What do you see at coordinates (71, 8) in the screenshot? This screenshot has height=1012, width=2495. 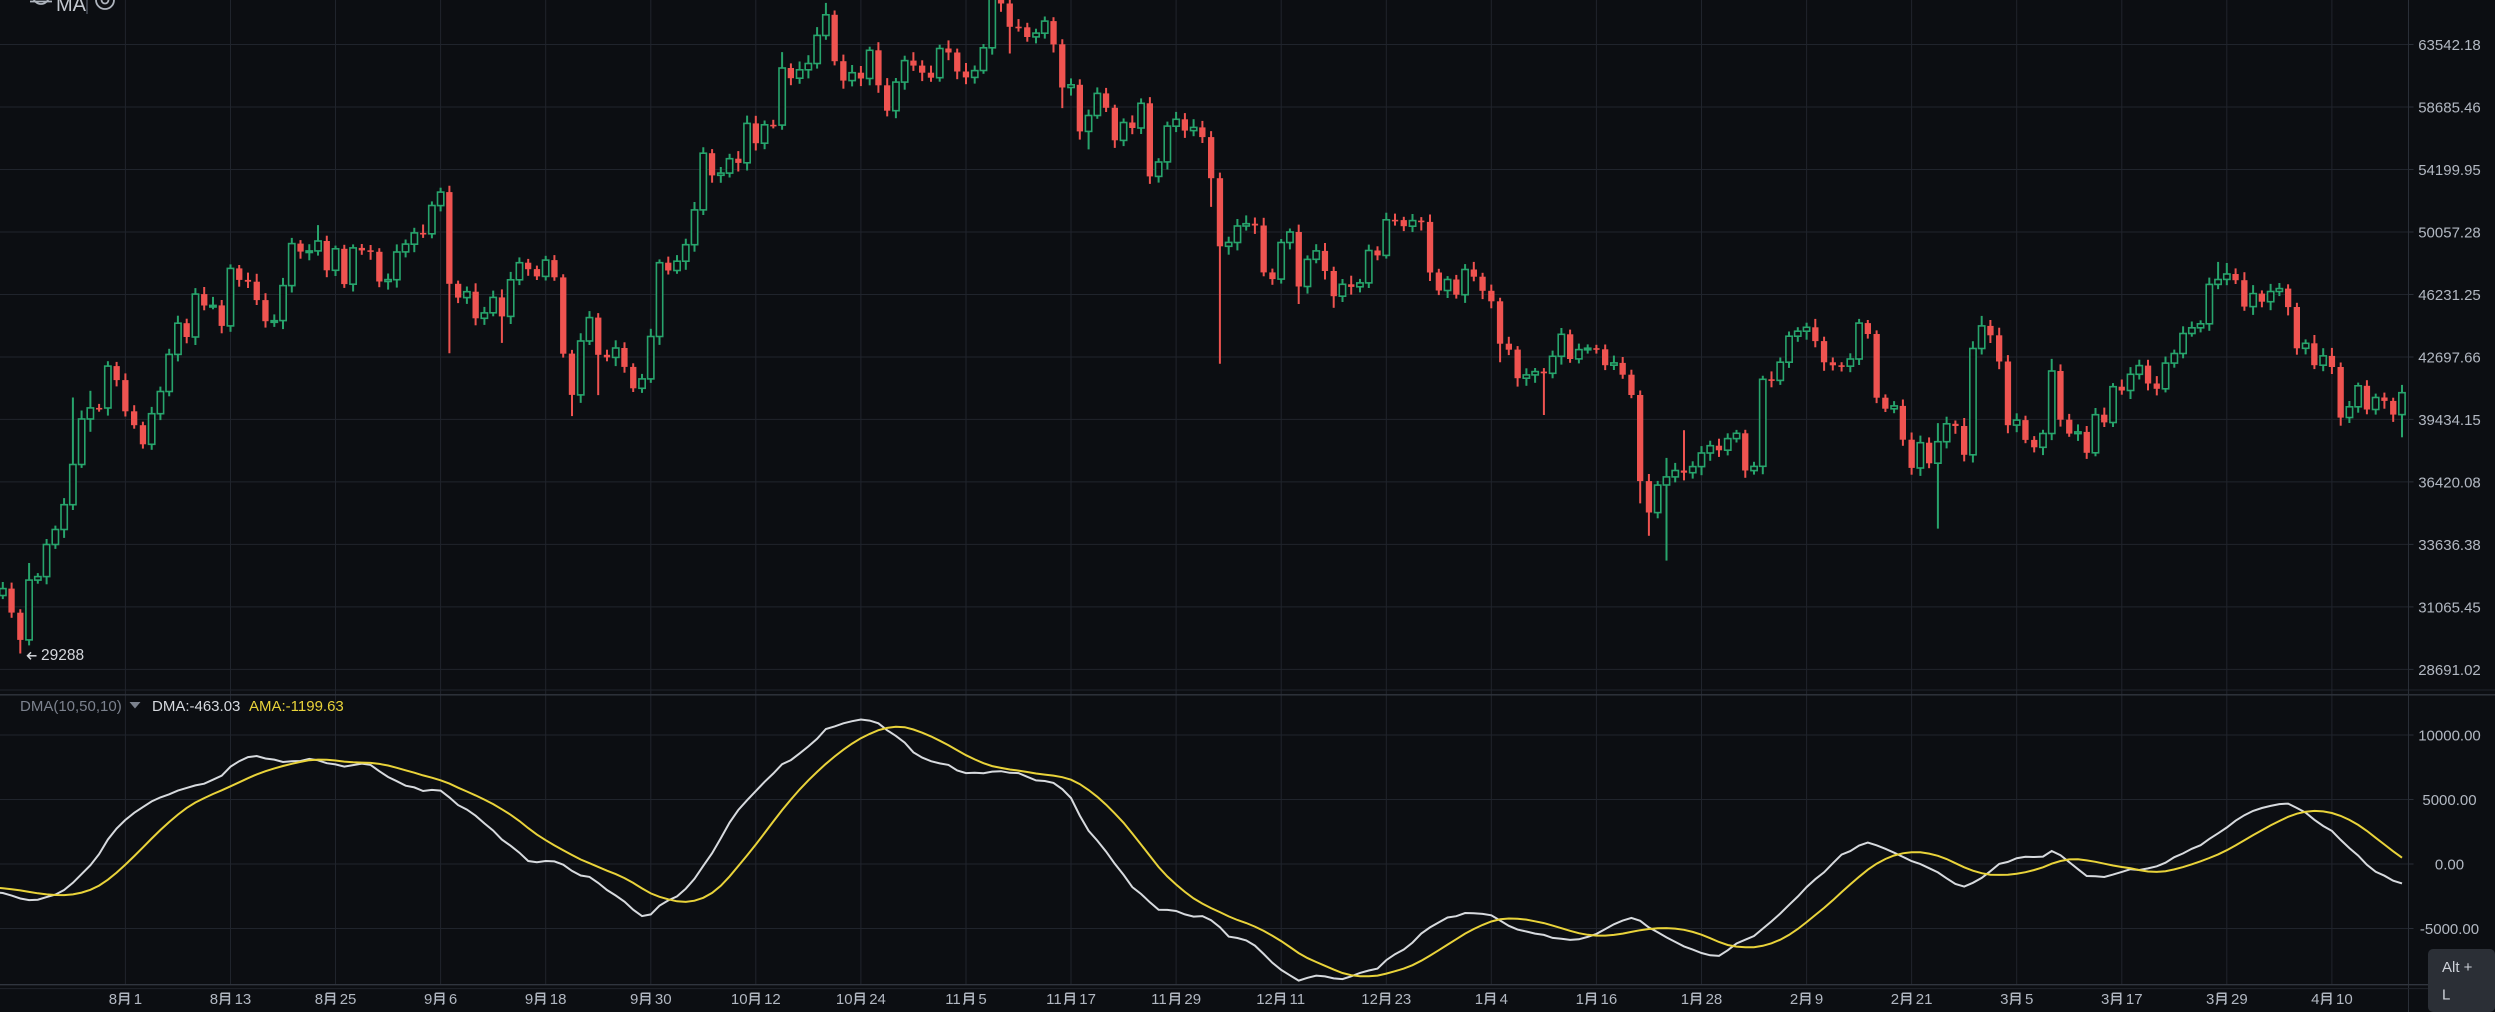 I see `svg-text: MA` at bounding box center [71, 8].